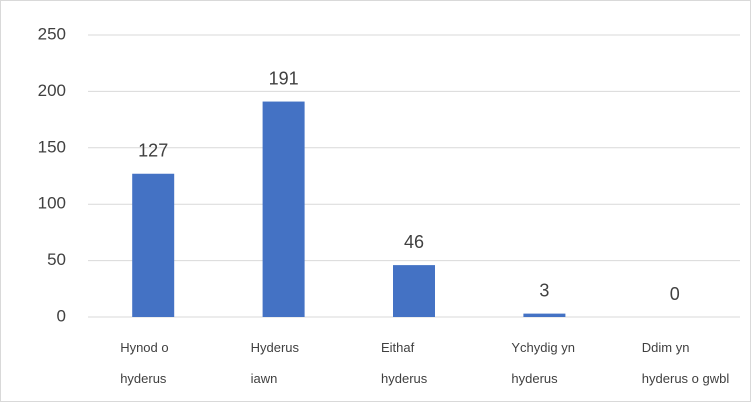  What do you see at coordinates (144, 363) in the screenshot?
I see `x-tick-label: Hynod o hyderus` at bounding box center [144, 363].